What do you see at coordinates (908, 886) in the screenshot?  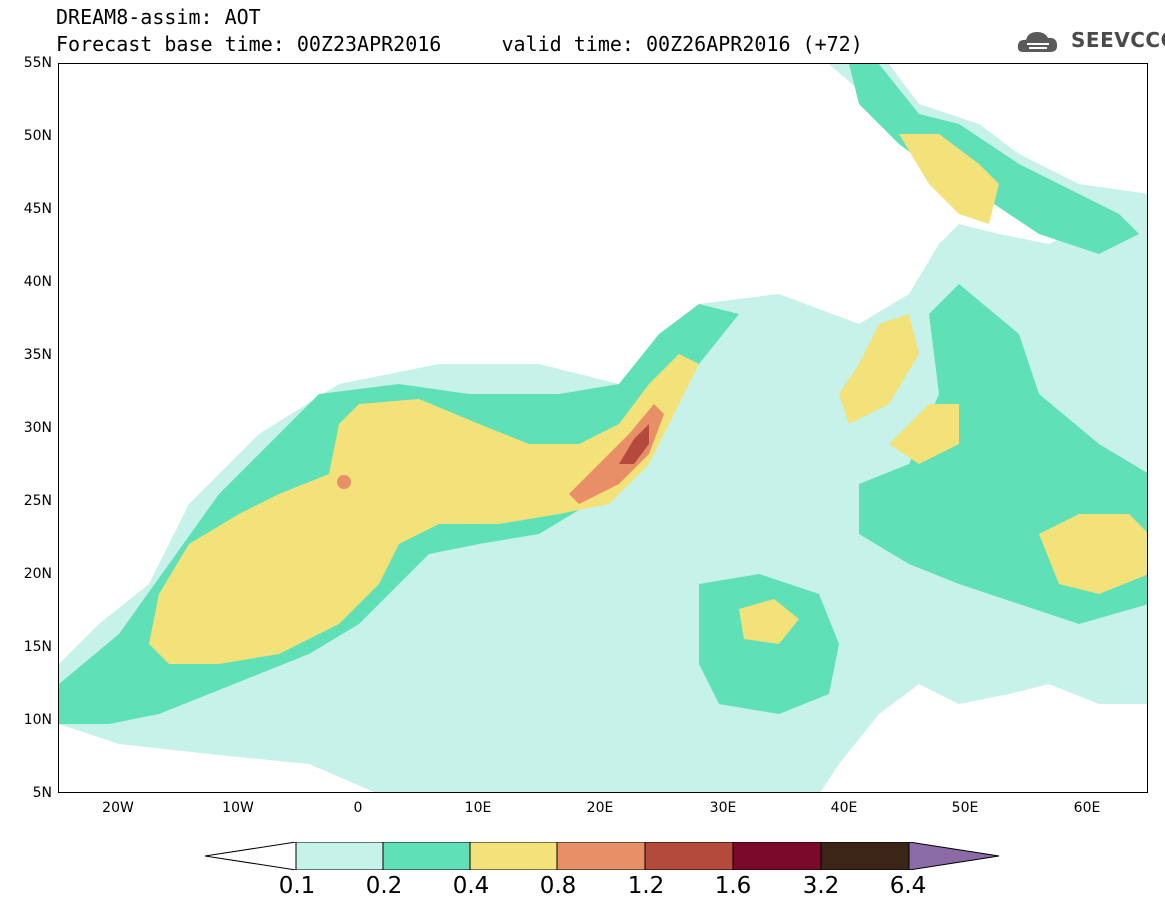 I see `colorbar-label: 6.4` at bounding box center [908, 886].